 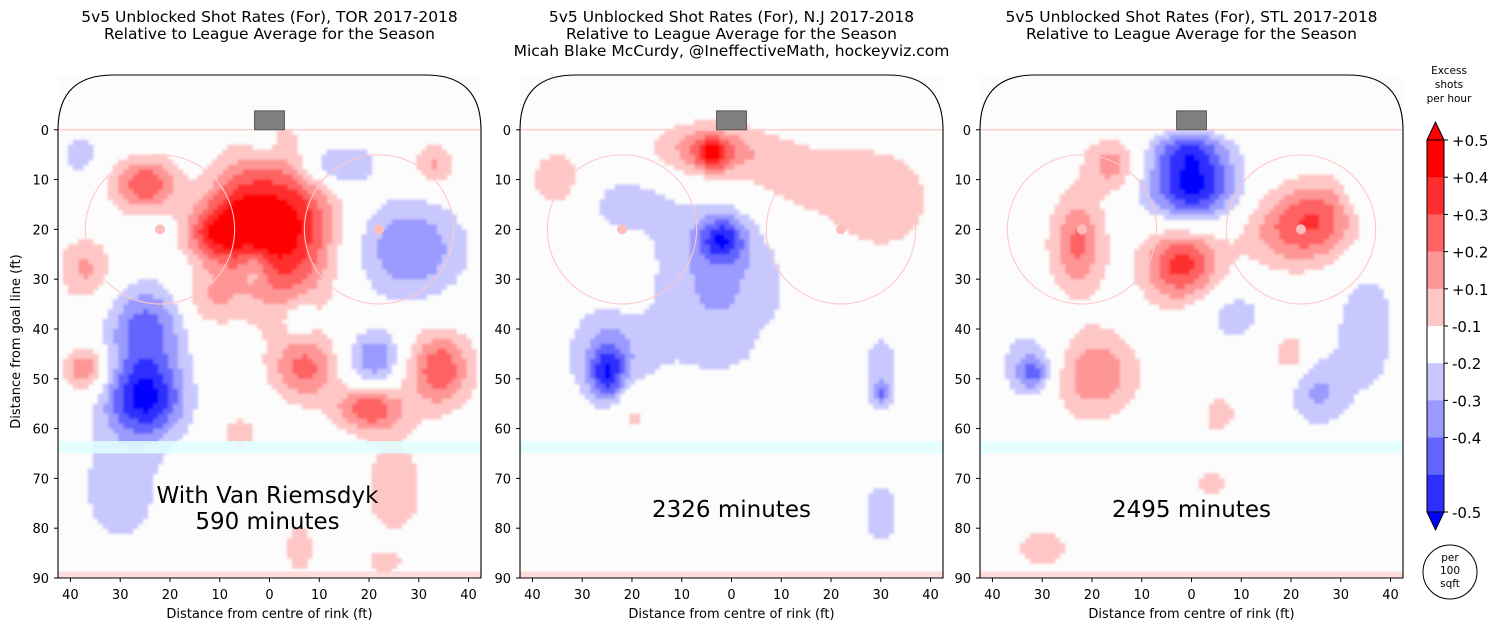 I want to click on y-tick-label: 10, so click(x=40, y=181).